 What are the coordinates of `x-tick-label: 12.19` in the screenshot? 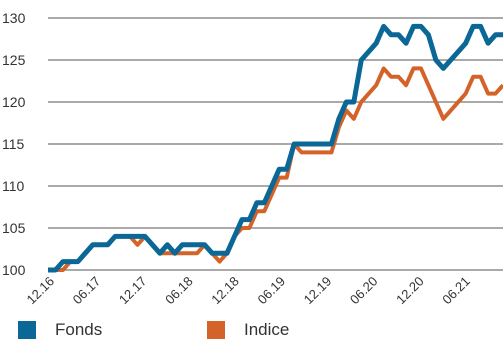 It's located at (318, 291).